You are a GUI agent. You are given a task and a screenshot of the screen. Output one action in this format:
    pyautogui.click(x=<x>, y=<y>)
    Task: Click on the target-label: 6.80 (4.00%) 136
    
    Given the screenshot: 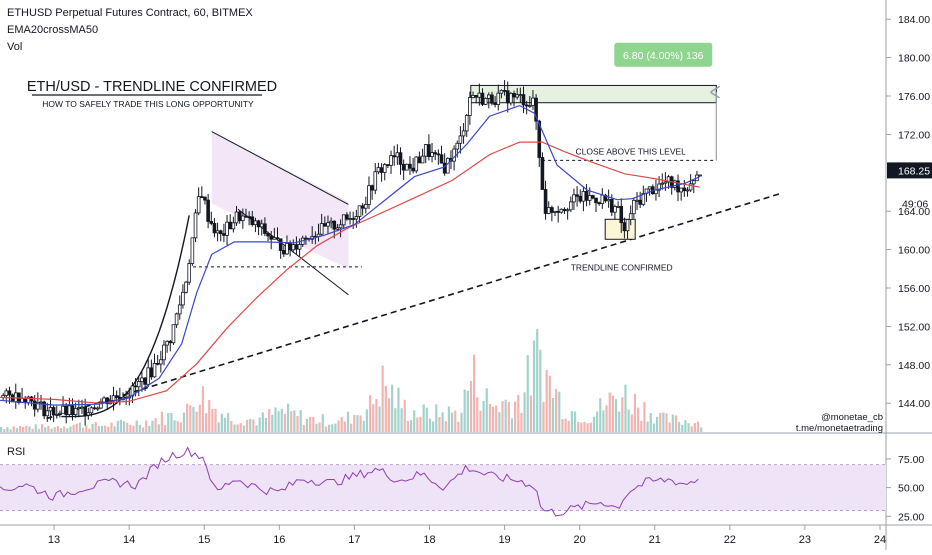 What is the action you would take?
    pyautogui.click(x=663, y=56)
    